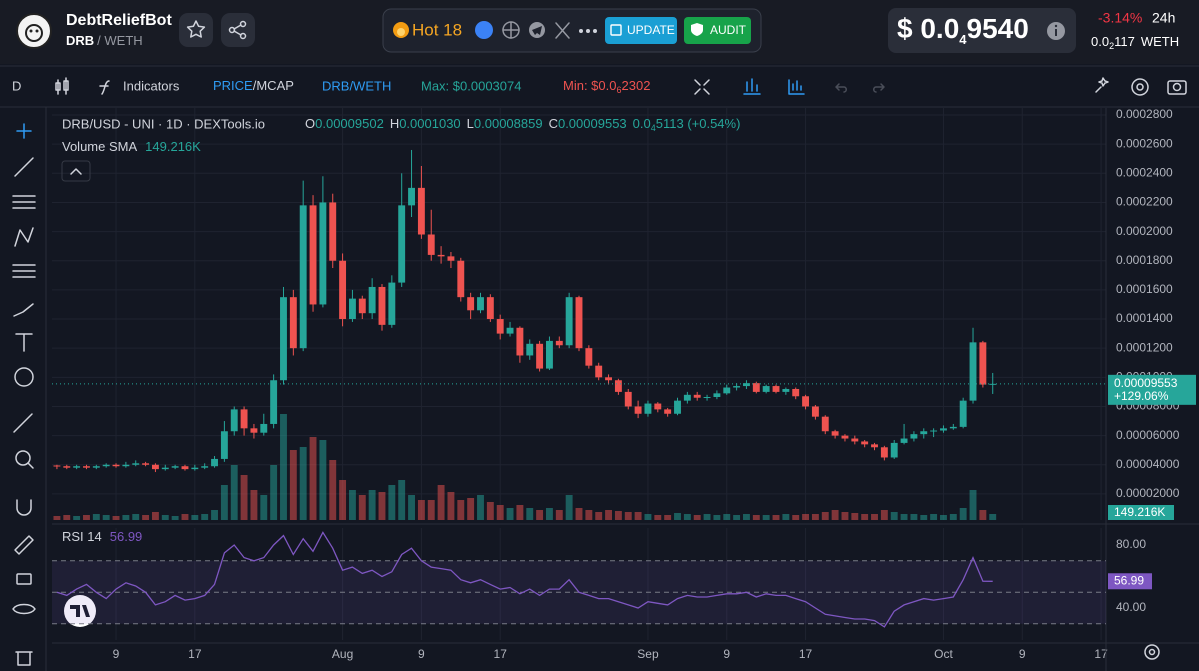 This screenshot has height=671, width=1199. What do you see at coordinates (1129, 580) in the screenshot?
I see `rsi-last-label: 56.99` at bounding box center [1129, 580].